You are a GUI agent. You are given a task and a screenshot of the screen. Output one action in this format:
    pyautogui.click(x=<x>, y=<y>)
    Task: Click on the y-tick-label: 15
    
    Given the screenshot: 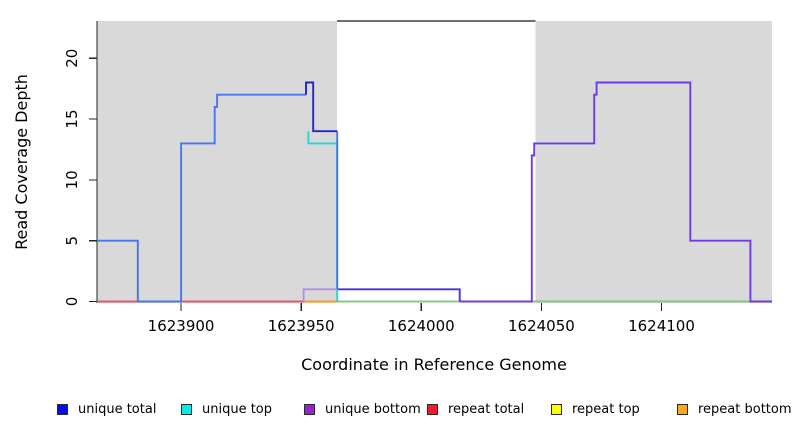 What is the action you would take?
    pyautogui.click(x=72, y=118)
    